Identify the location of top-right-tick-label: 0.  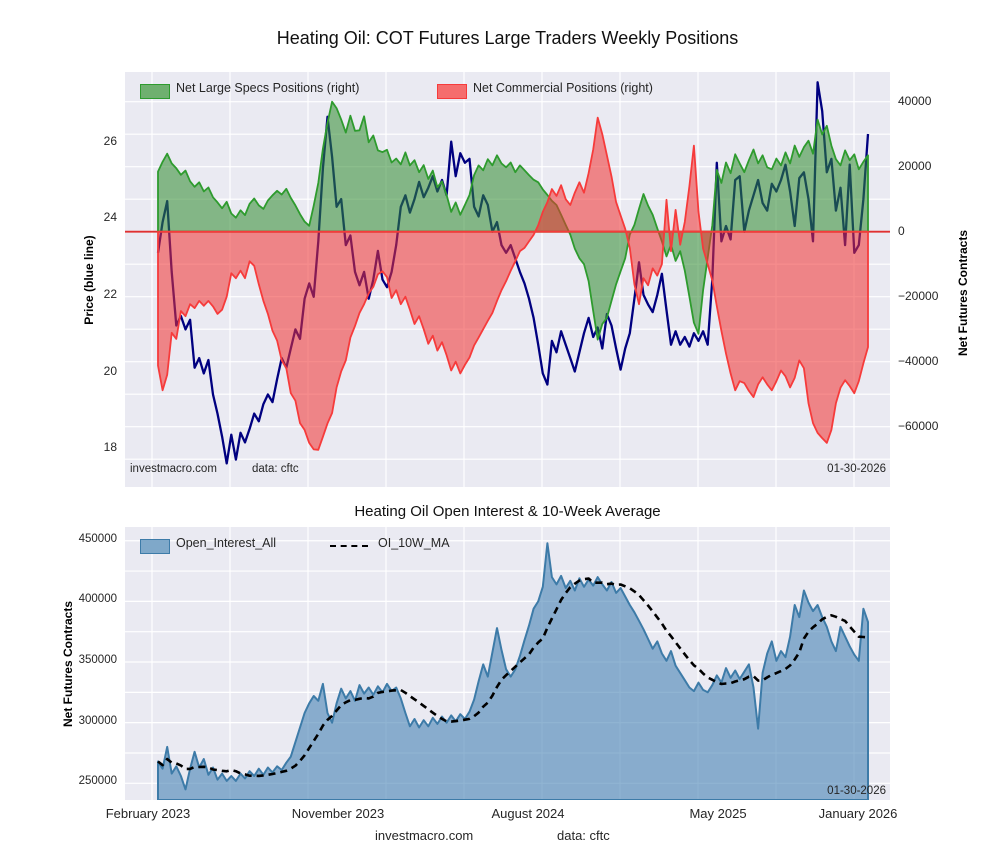
(901, 231).